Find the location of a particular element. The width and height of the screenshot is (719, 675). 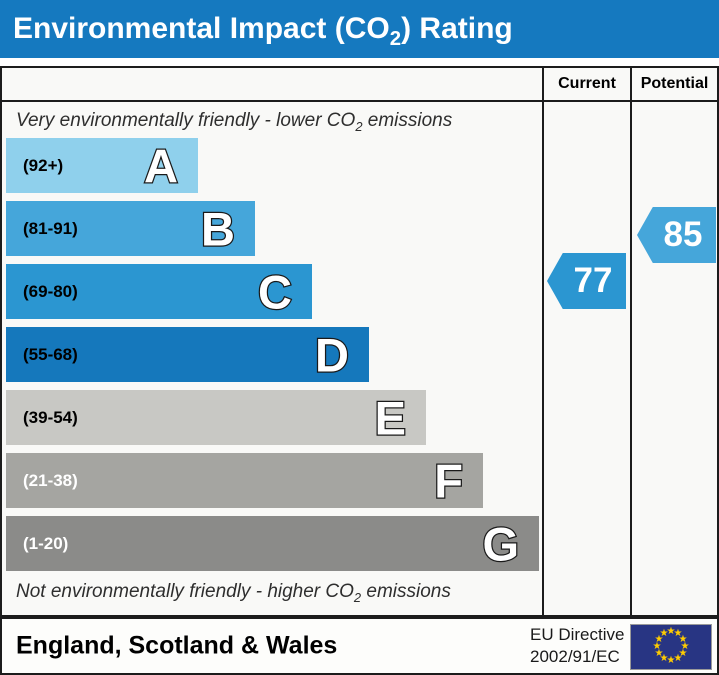

caption-top-text: Very environmentally friendly - lower CO is located at coordinates (186, 120).